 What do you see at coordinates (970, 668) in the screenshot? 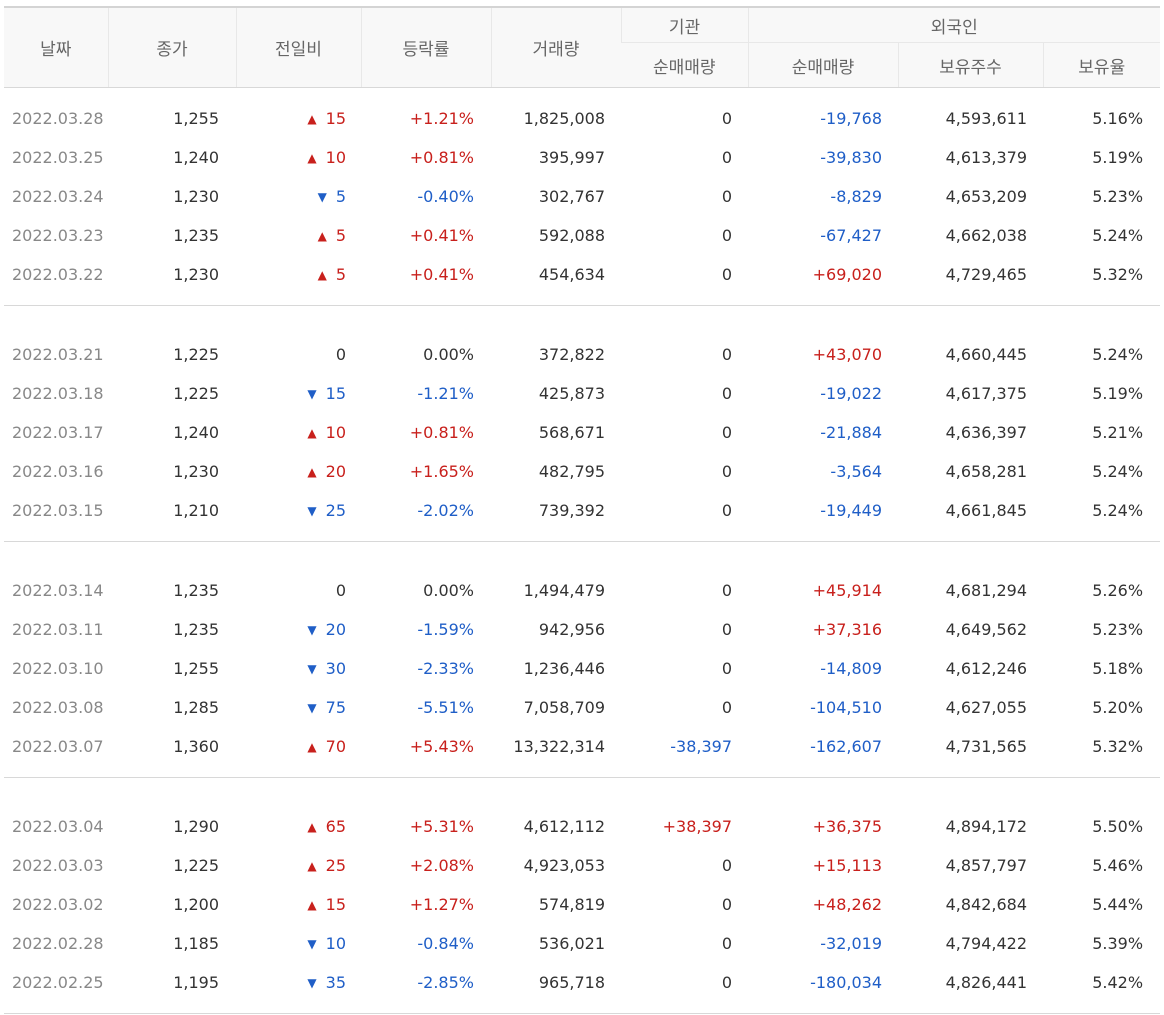
I see `foreign-holdings-cell: 4,612,246` at bounding box center [970, 668].